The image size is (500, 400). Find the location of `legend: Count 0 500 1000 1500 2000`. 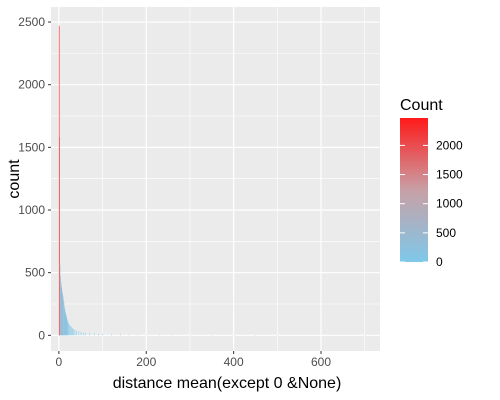

legend: Count 0 500 1000 1500 2000 is located at coordinates (431, 183).